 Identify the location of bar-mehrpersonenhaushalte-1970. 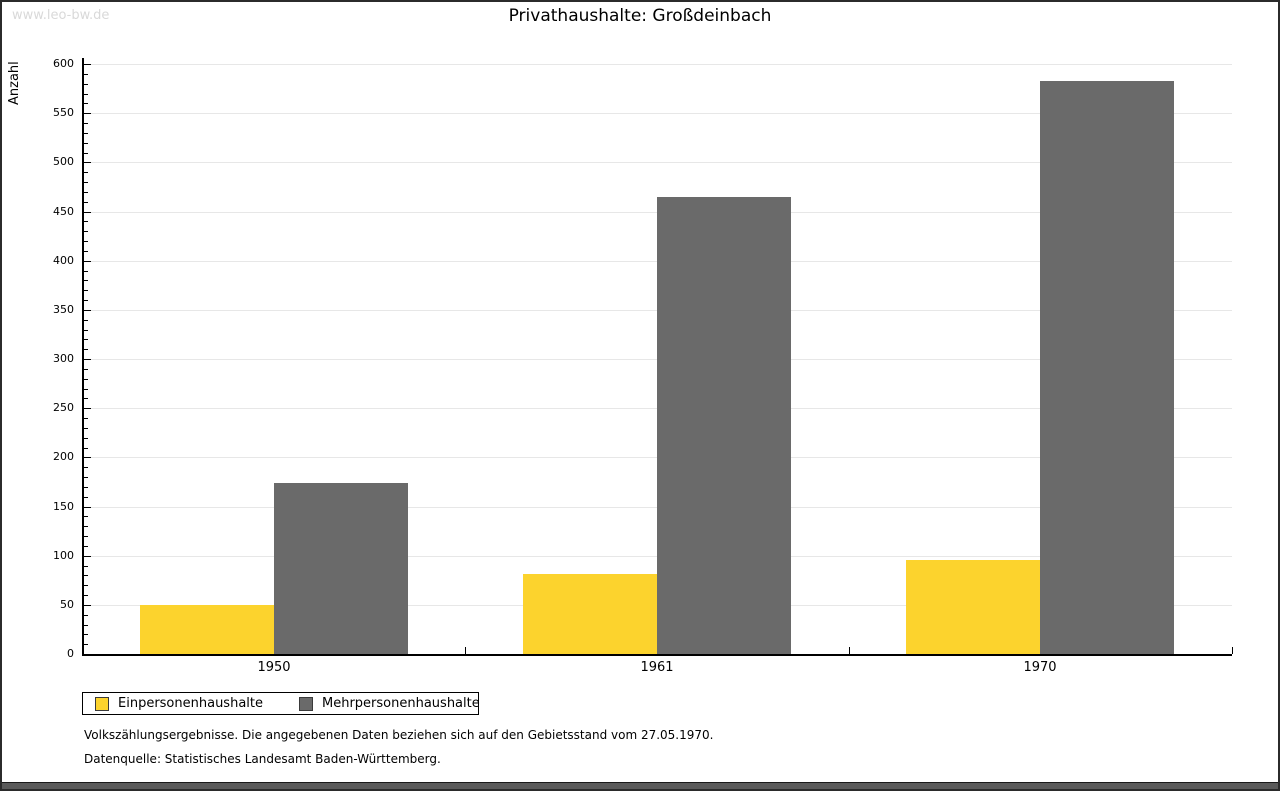
(1107, 367).